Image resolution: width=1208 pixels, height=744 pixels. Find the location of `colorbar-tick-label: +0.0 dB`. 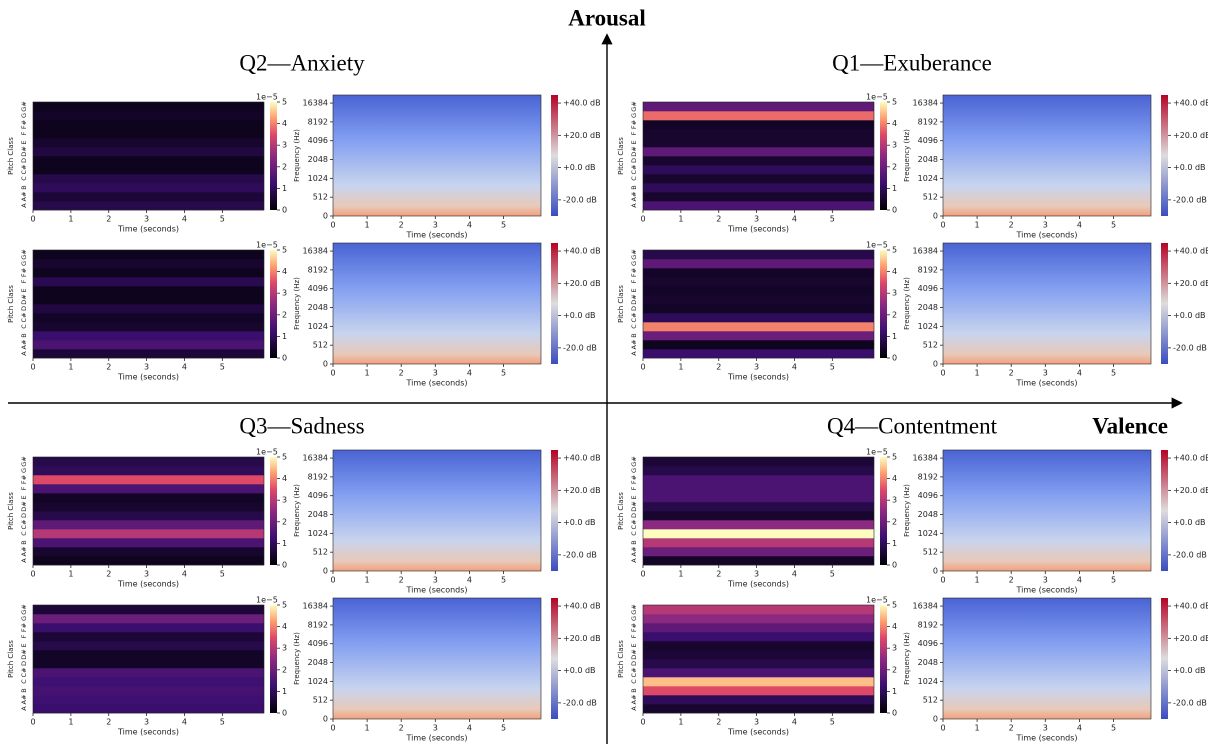

colorbar-tick-label: +0.0 dB is located at coordinates (579, 670).